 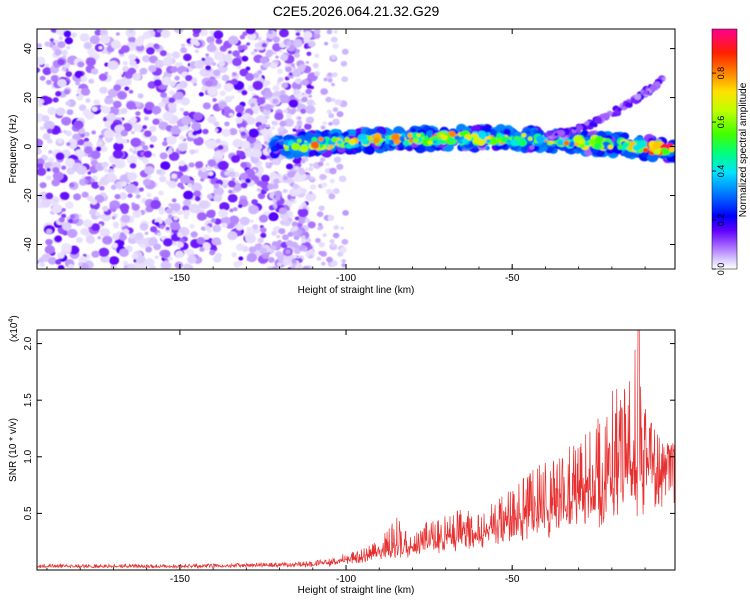 What do you see at coordinates (13, 450) in the screenshot?
I see `snr-y-axis-label: SNR (10 * v/v)` at bounding box center [13, 450].